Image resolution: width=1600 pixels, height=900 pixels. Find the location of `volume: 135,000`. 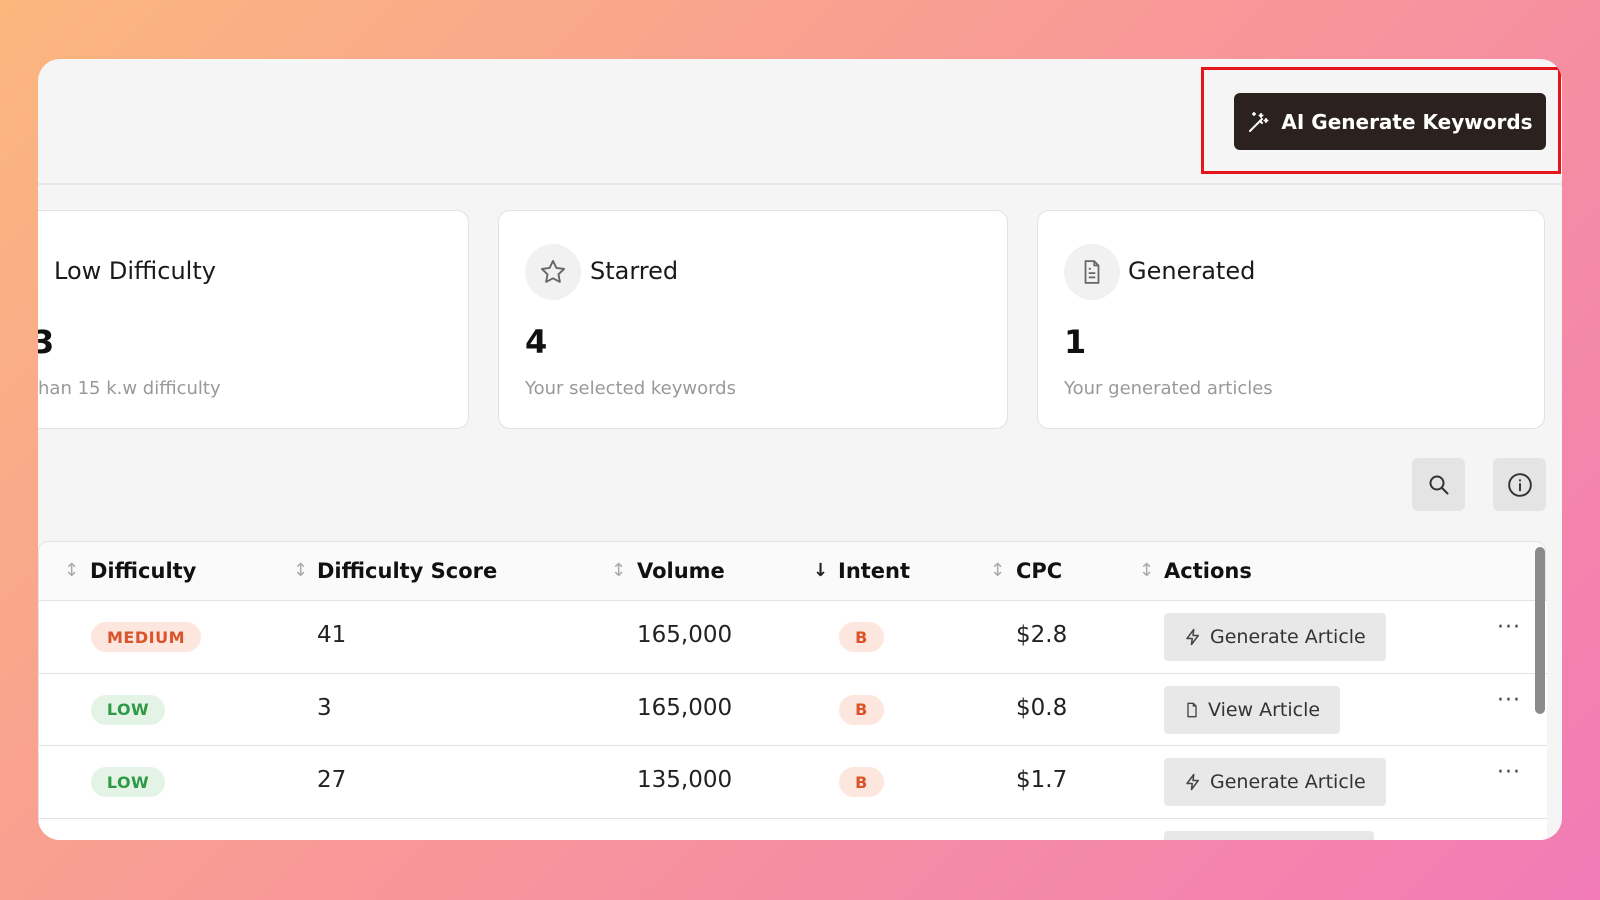

volume: 135,000 is located at coordinates (685, 780).